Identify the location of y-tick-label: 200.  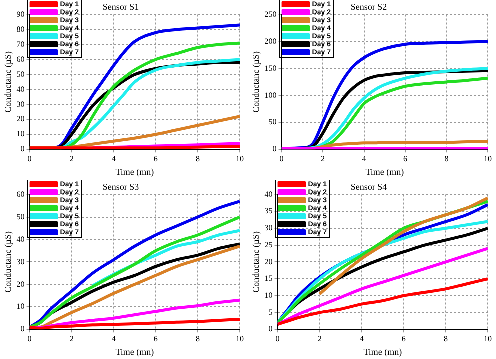
(270, 41).